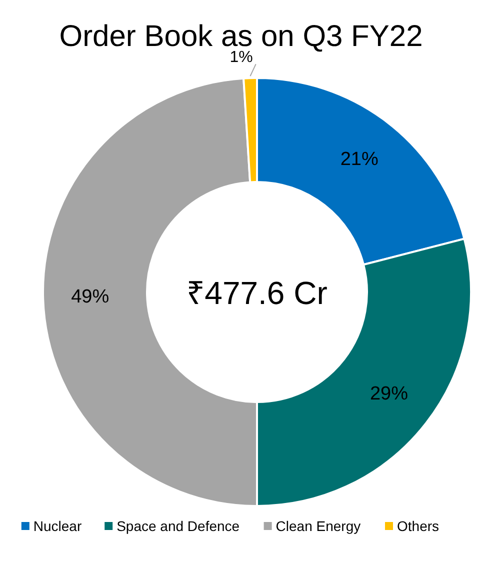 This screenshot has width=482, height=569. I want to click on data-label: 49%, so click(90, 297).